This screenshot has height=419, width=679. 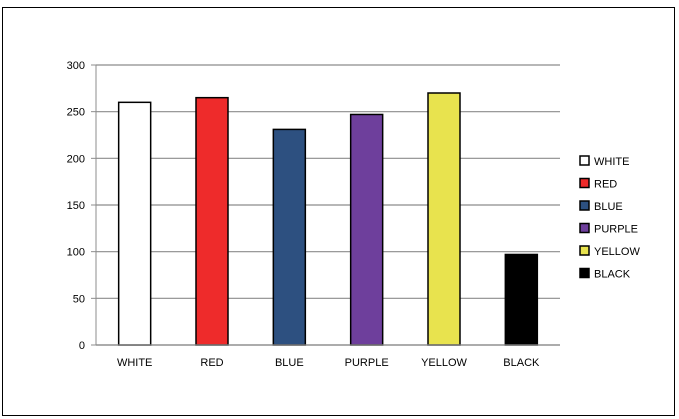 I want to click on x-tick-label-yellow: YELLOW, so click(x=444, y=363).